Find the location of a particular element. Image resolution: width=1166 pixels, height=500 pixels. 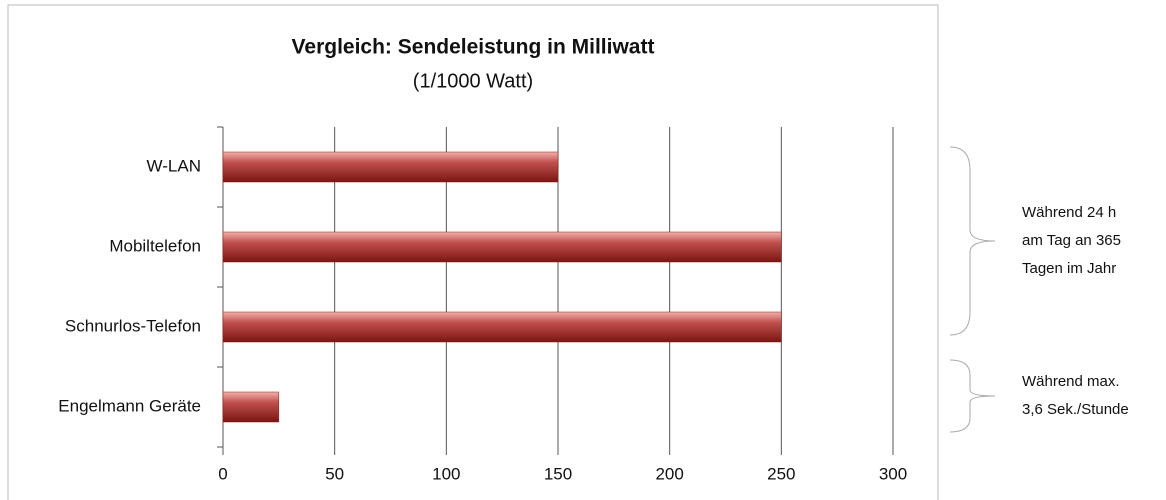

x-tick-label: 100 is located at coordinates (446, 473).